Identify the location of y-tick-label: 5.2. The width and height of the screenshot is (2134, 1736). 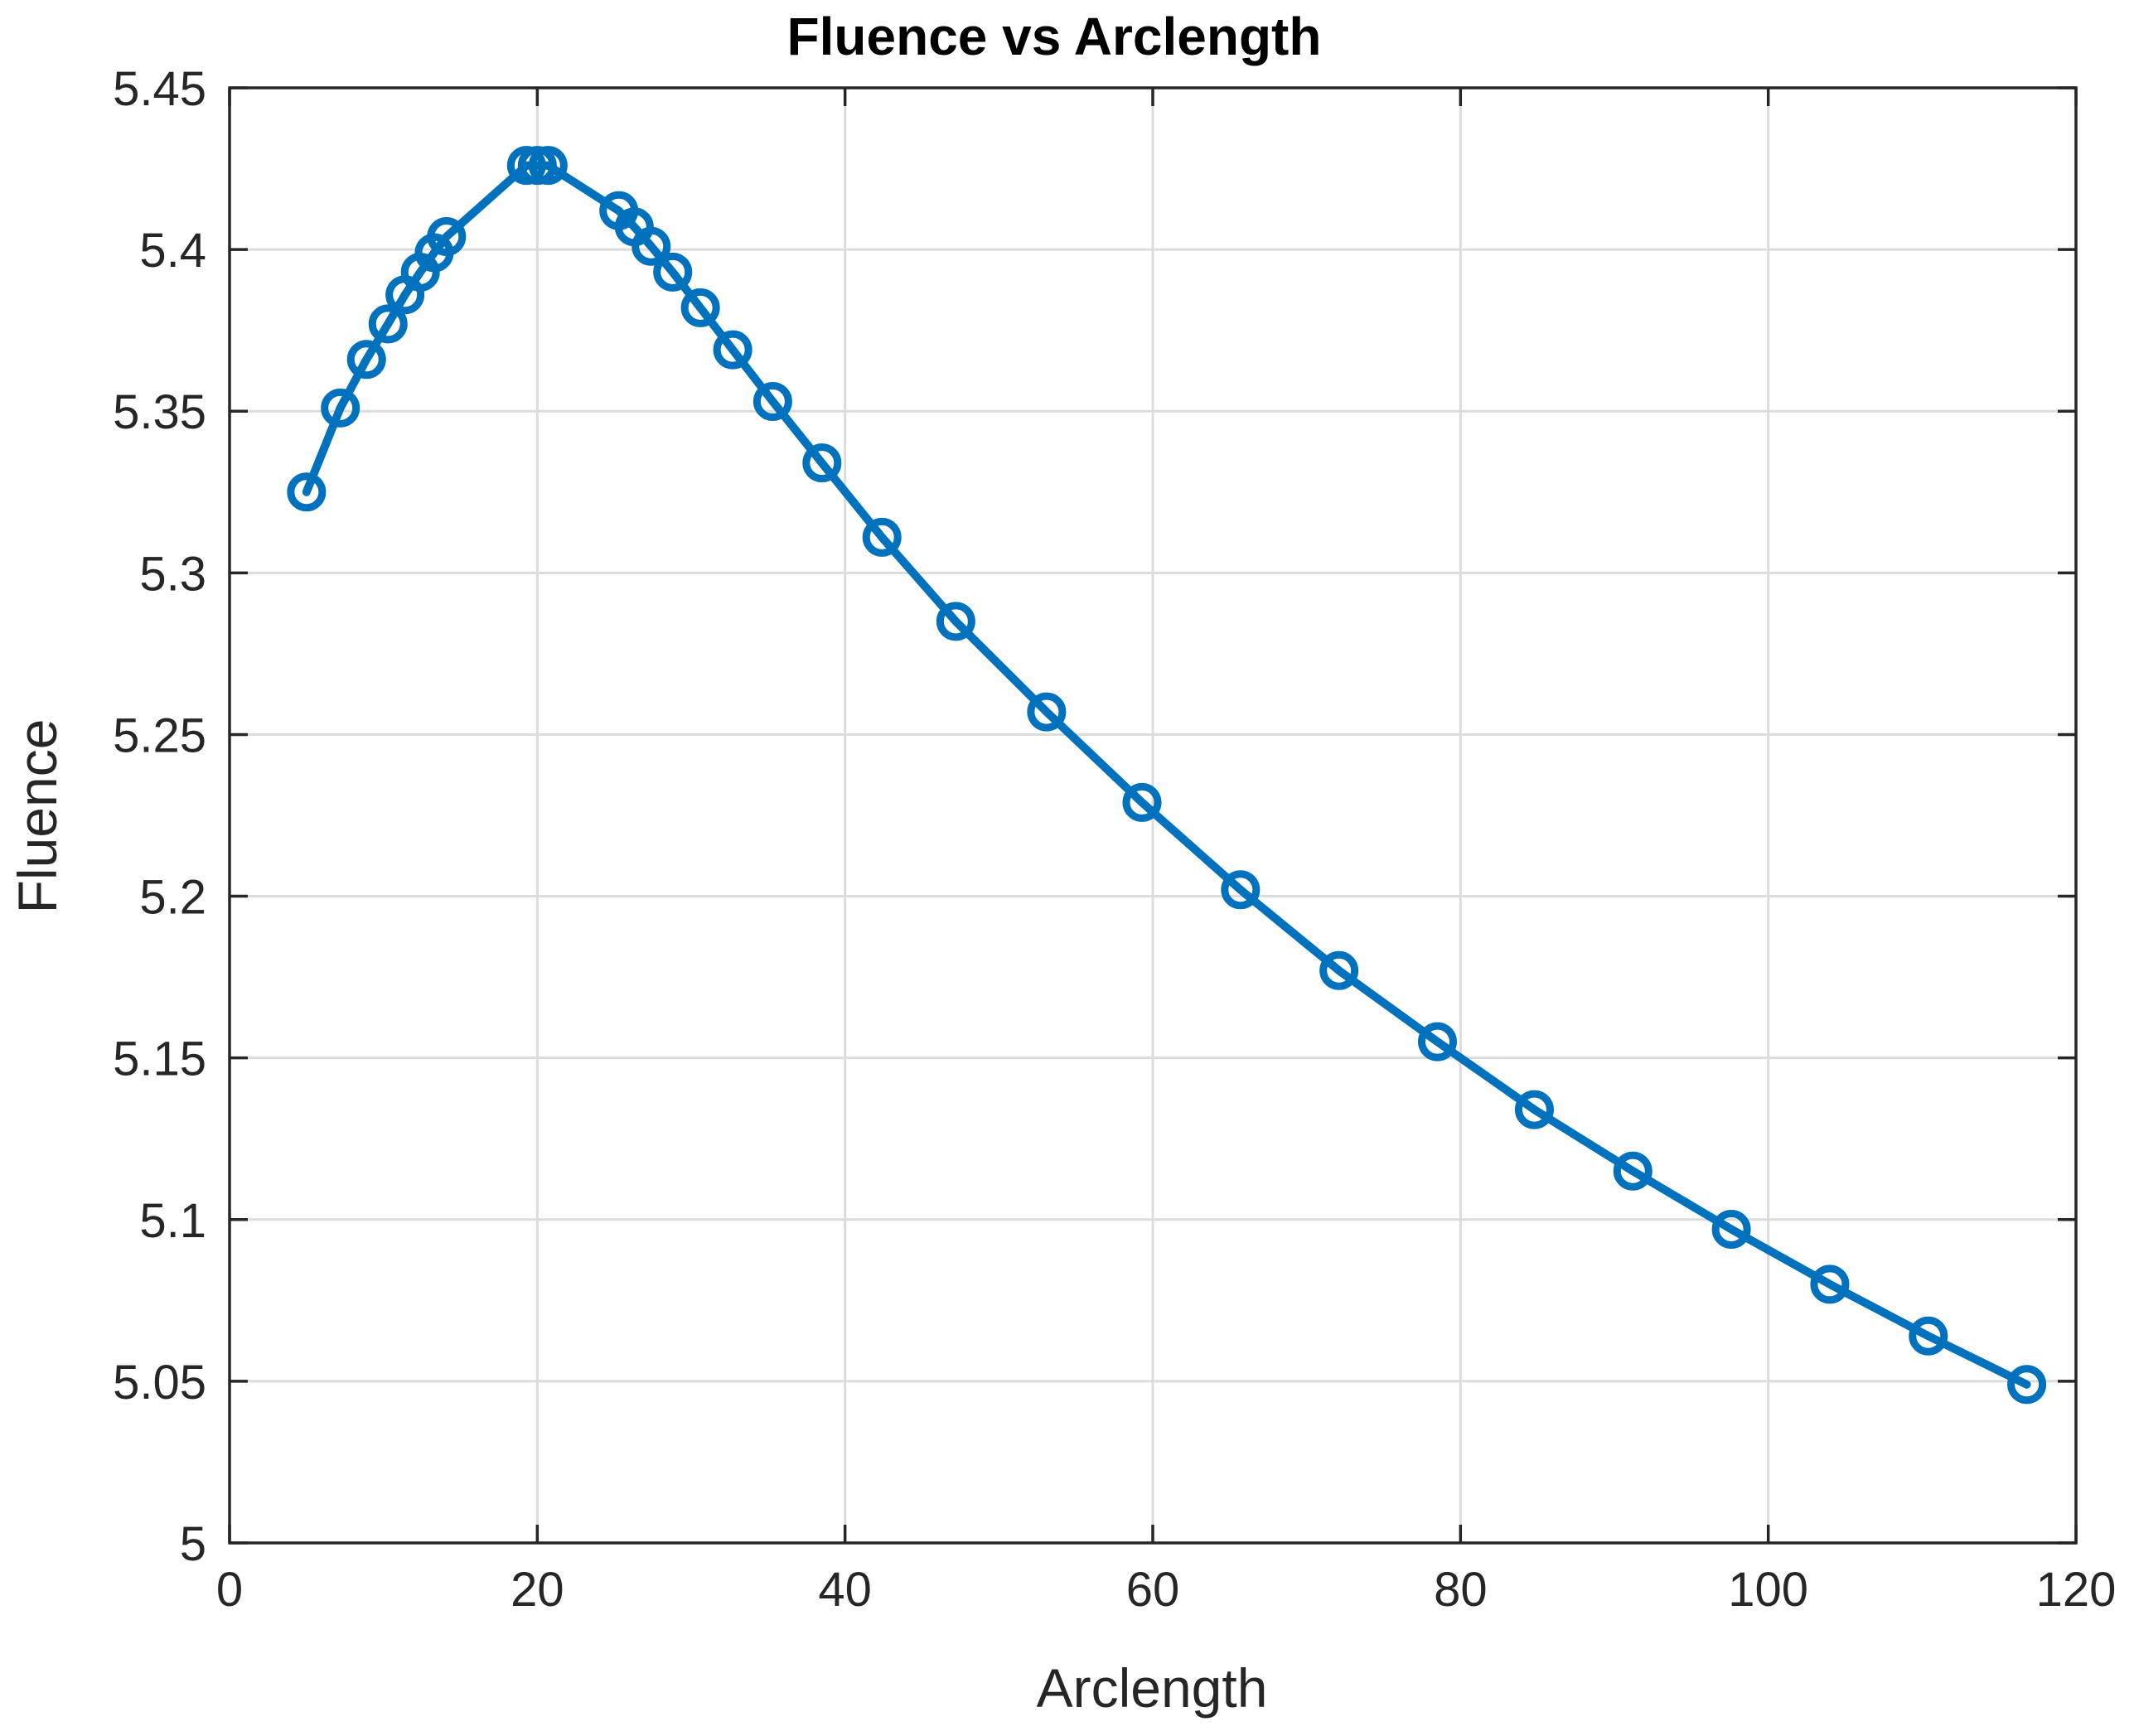
(173, 898).